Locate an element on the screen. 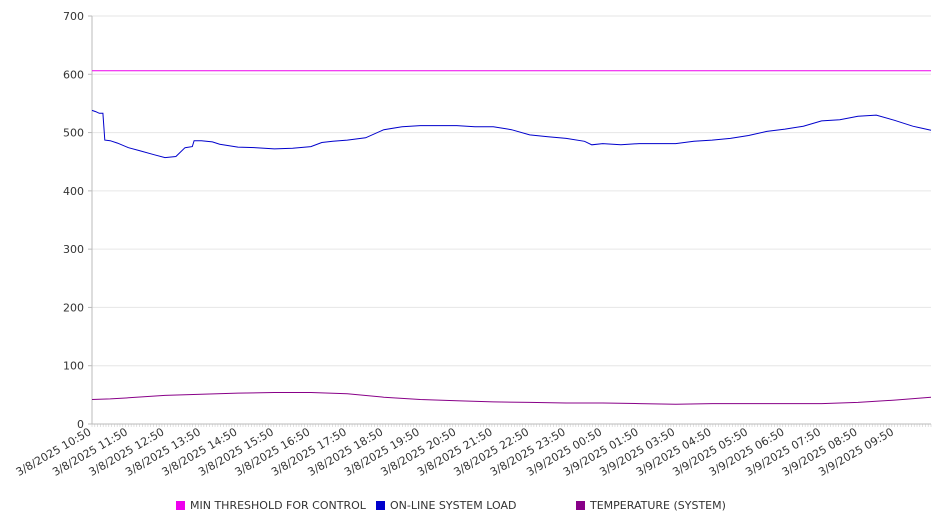  y-tick-label: 500 is located at coordinates (73, 133).